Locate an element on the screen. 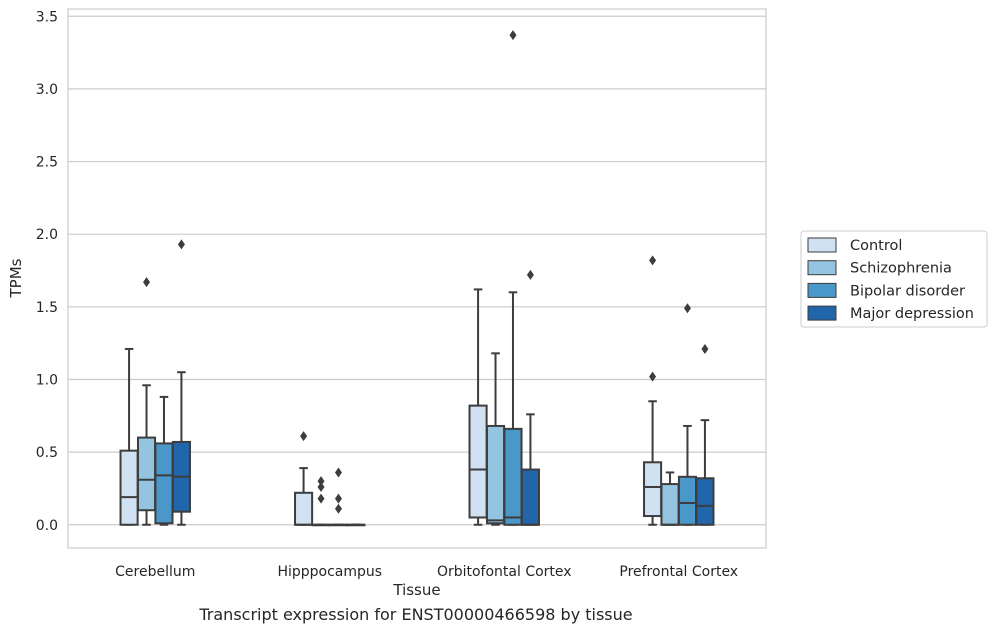 The height and width of the screenshot is (634, 997). y-tick-label: 2.5 is located at coordinates (47, 163).